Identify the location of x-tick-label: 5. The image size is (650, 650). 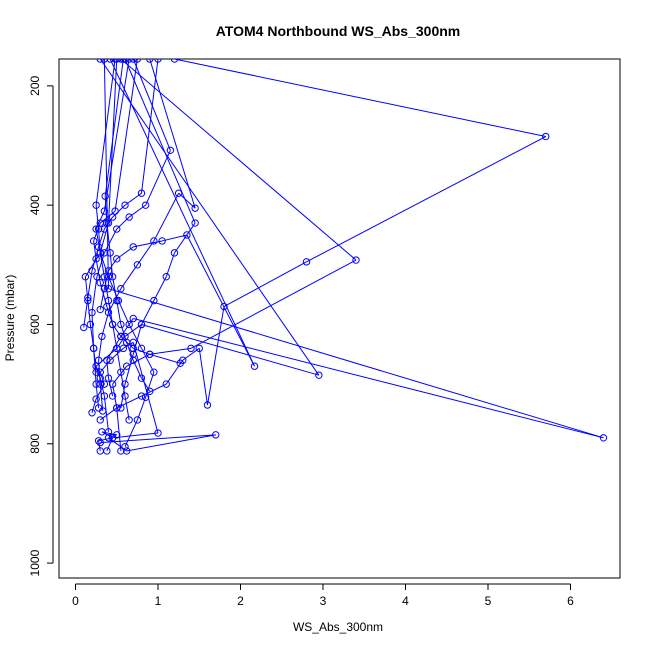
(488, 601).